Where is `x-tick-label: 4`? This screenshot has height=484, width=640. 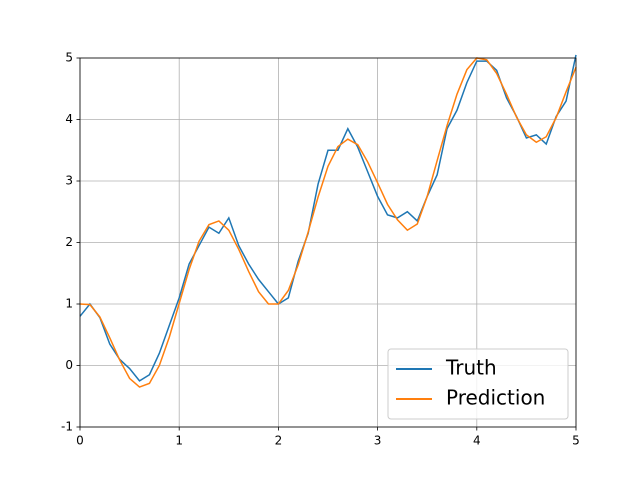
x-tick-label: 4 is located at coordinates (477, 441).